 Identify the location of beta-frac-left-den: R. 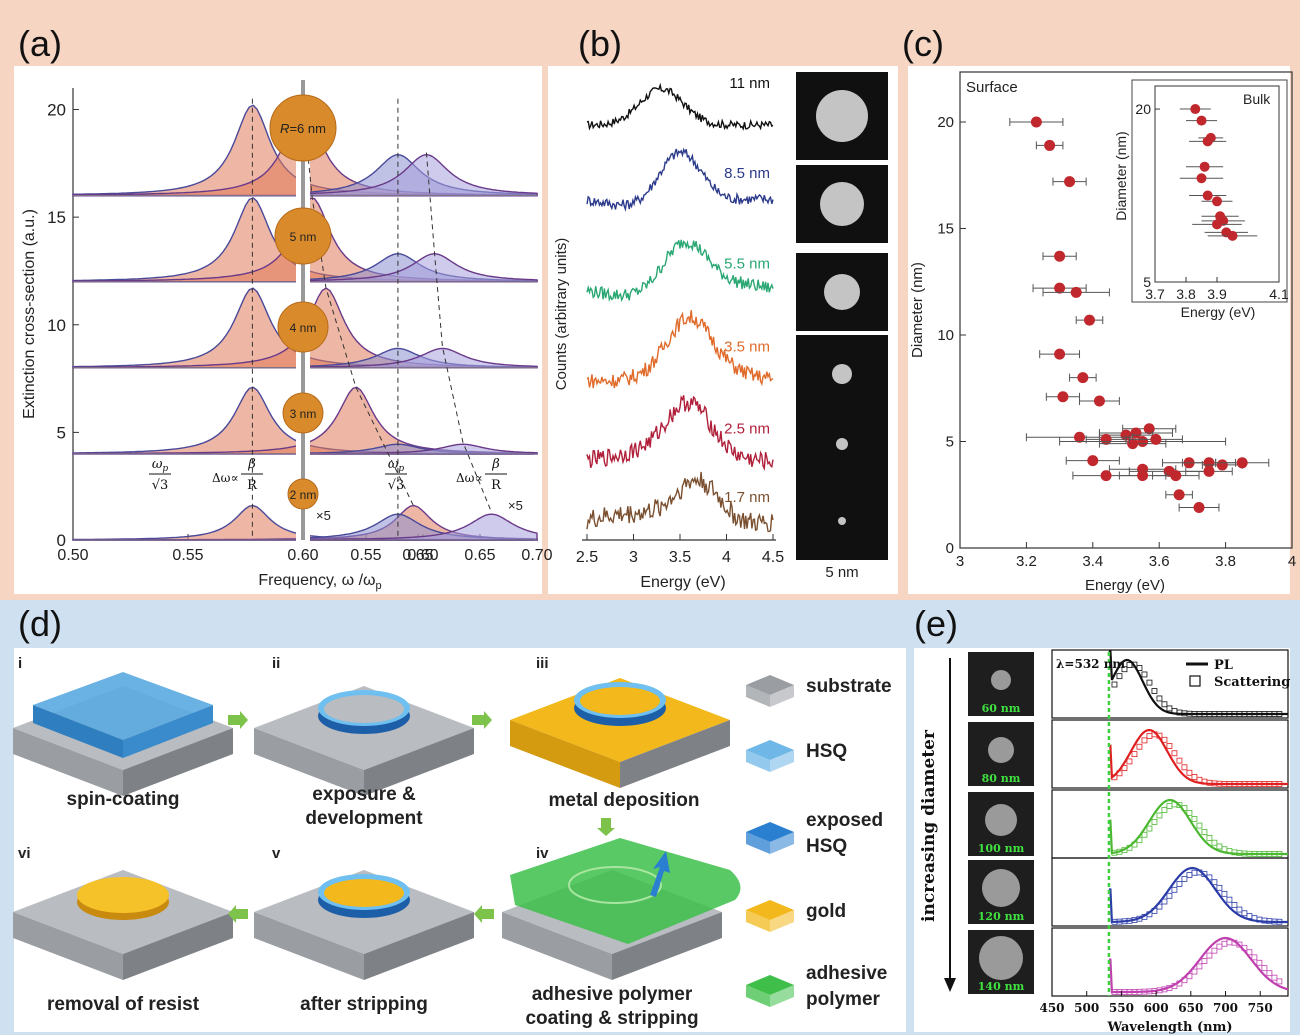
(252, 485).